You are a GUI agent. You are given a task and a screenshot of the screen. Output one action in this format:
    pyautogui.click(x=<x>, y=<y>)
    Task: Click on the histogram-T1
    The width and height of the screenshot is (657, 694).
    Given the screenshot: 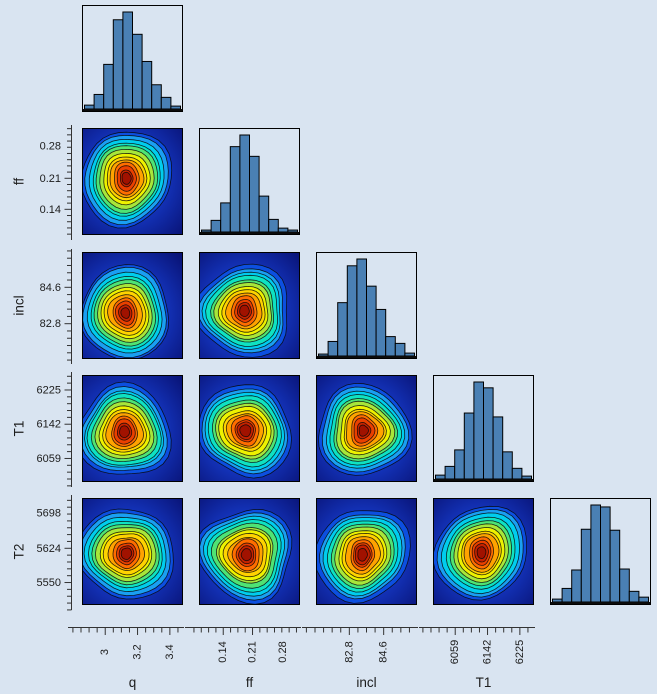 What is the action you would take?
    pyautogui.click(x=483, y=428)
    